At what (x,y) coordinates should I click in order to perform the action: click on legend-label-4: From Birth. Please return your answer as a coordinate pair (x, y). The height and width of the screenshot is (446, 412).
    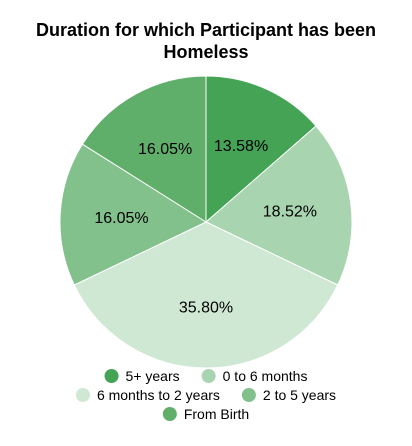
    Looking at the image, I should click on (216, 414).